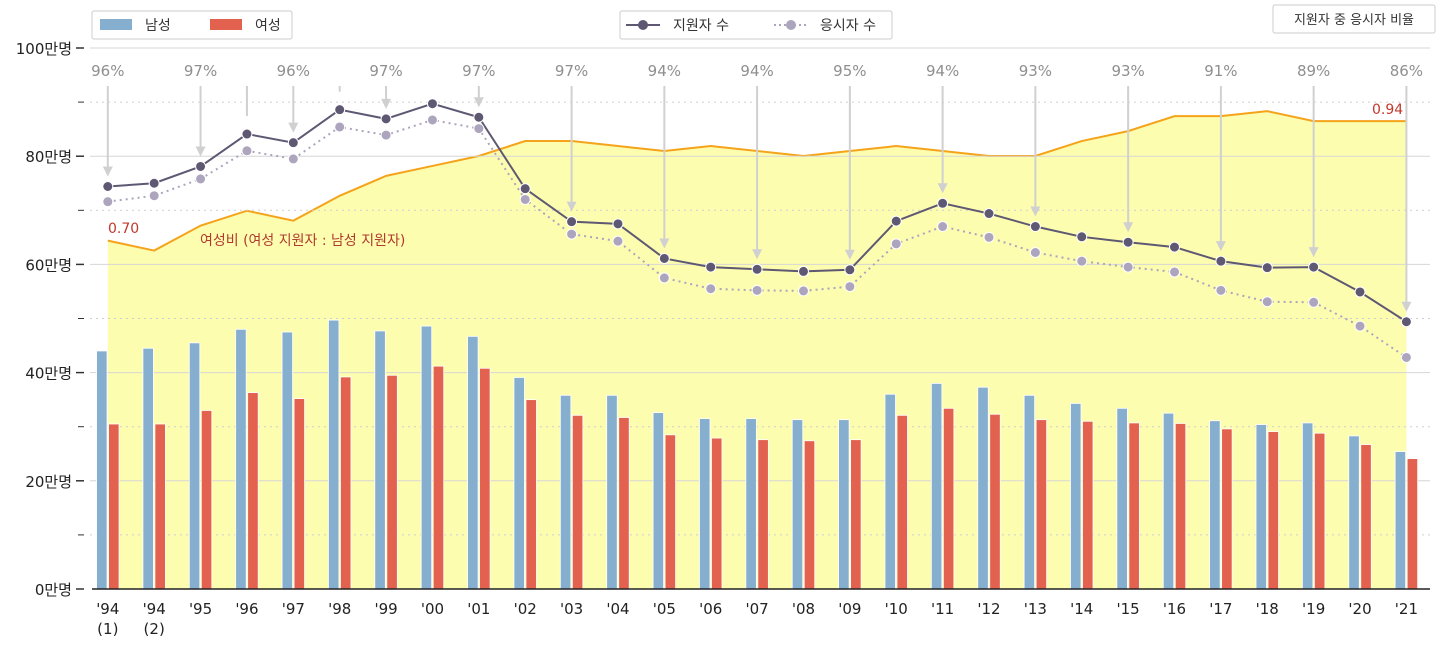  I want to click on x-tick-label: '02, so click(525, 609).